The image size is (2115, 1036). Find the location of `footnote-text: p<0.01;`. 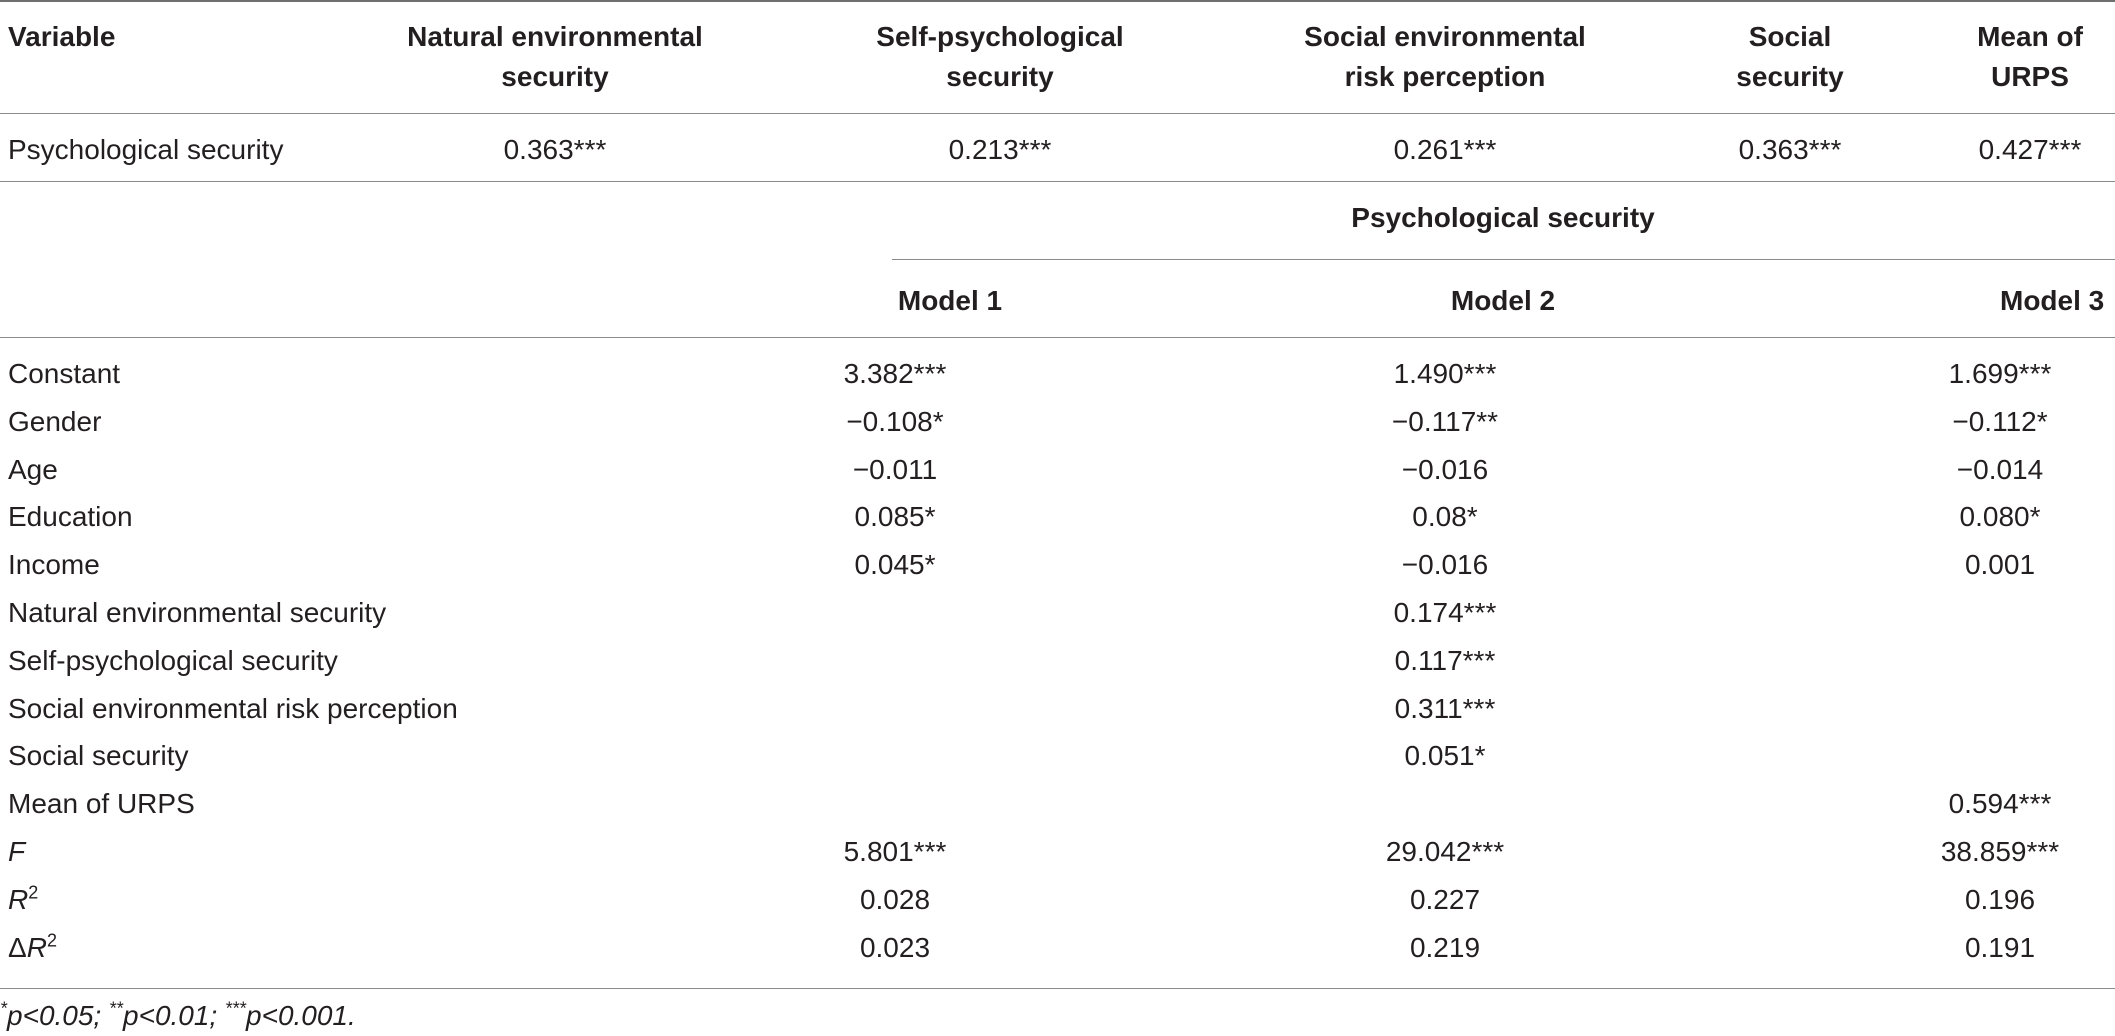

footnote-text: p<0.01; is located at coordinates (174, 1015).